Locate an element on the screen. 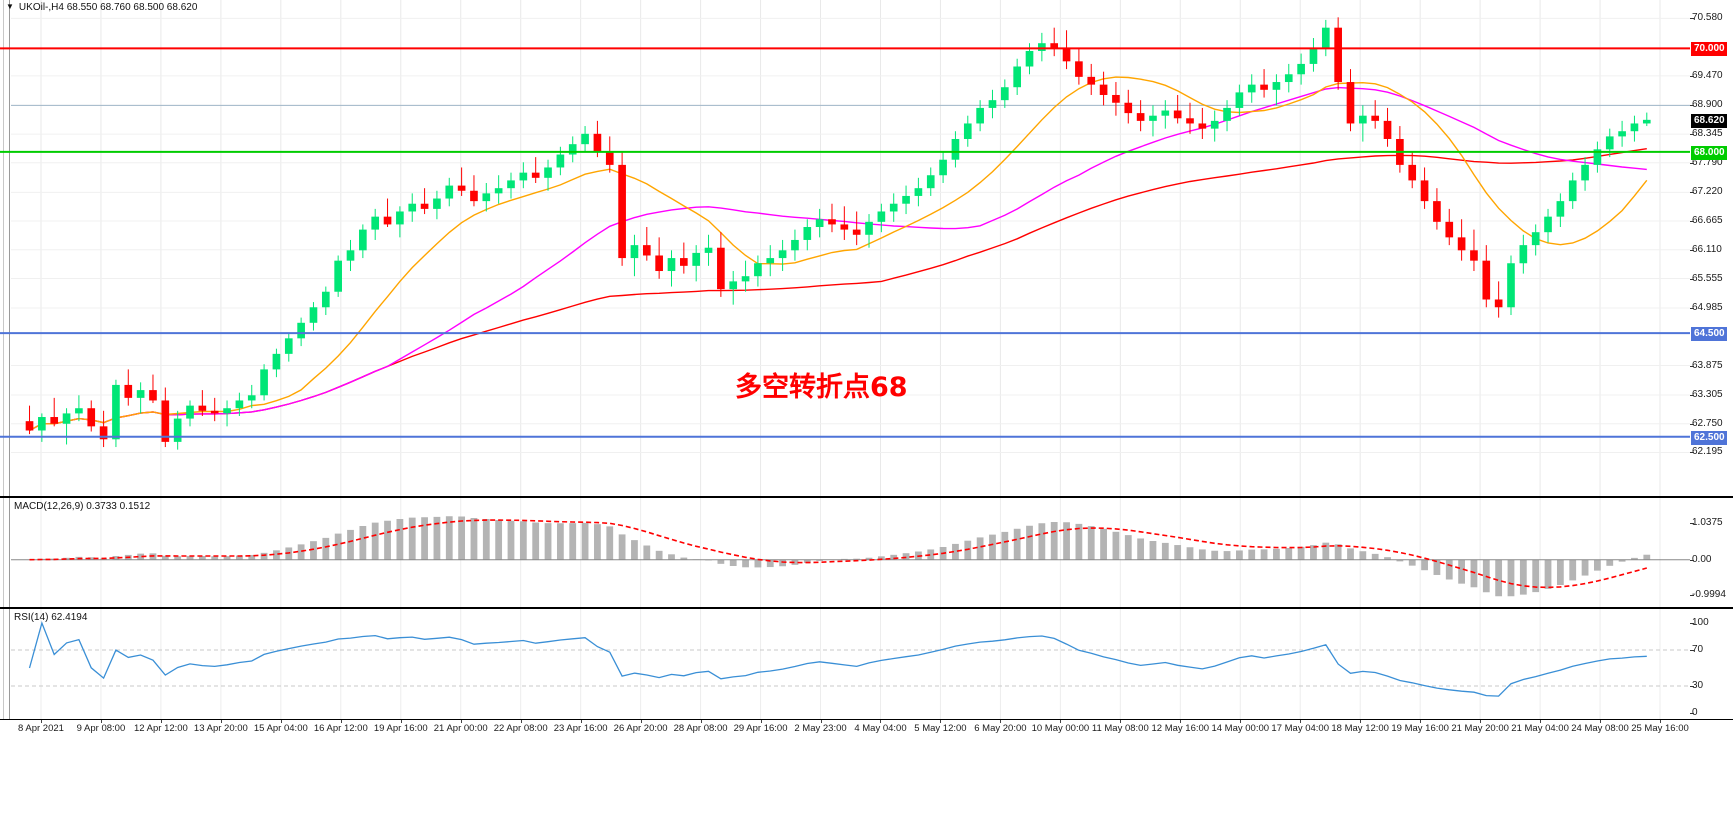  price-tick-label: 68.900 is located at coordinates (1707, 105).